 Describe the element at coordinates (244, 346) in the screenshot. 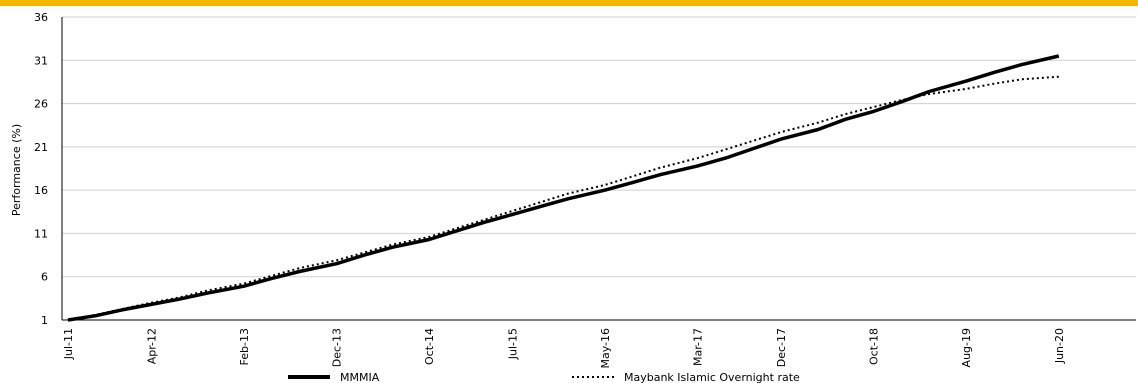

I see `x-tick-label: Feb-13` at that location.